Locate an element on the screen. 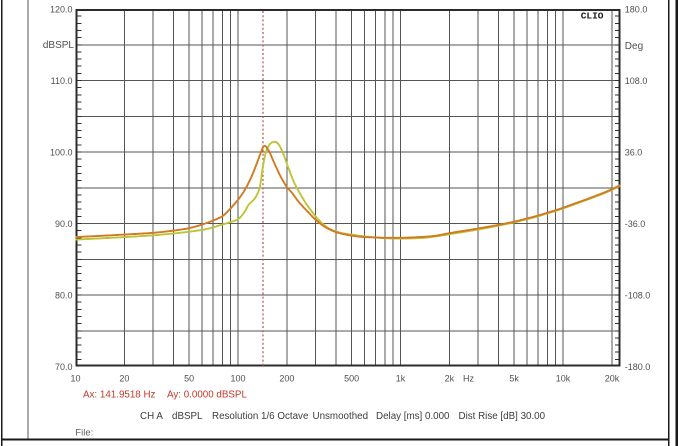 Image resolution: width=685 pixels, height=446 pixels. svg-text: 100.0 is located at coordinates (61, 152).